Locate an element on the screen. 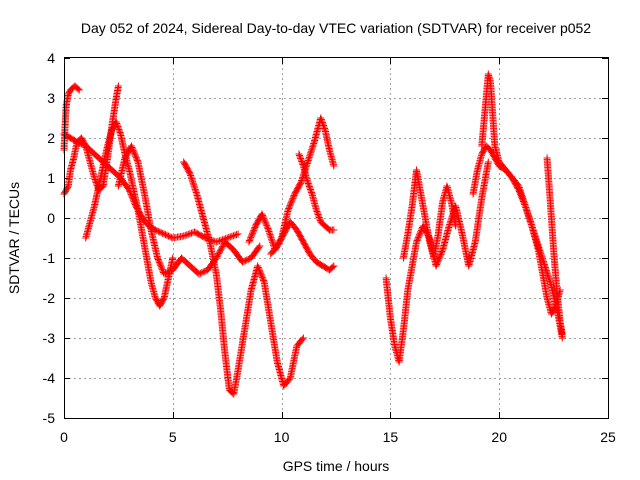 The width and height of the screenshot is (640, 480). y-tick-label: -1 is located at coordinates (49, 258).